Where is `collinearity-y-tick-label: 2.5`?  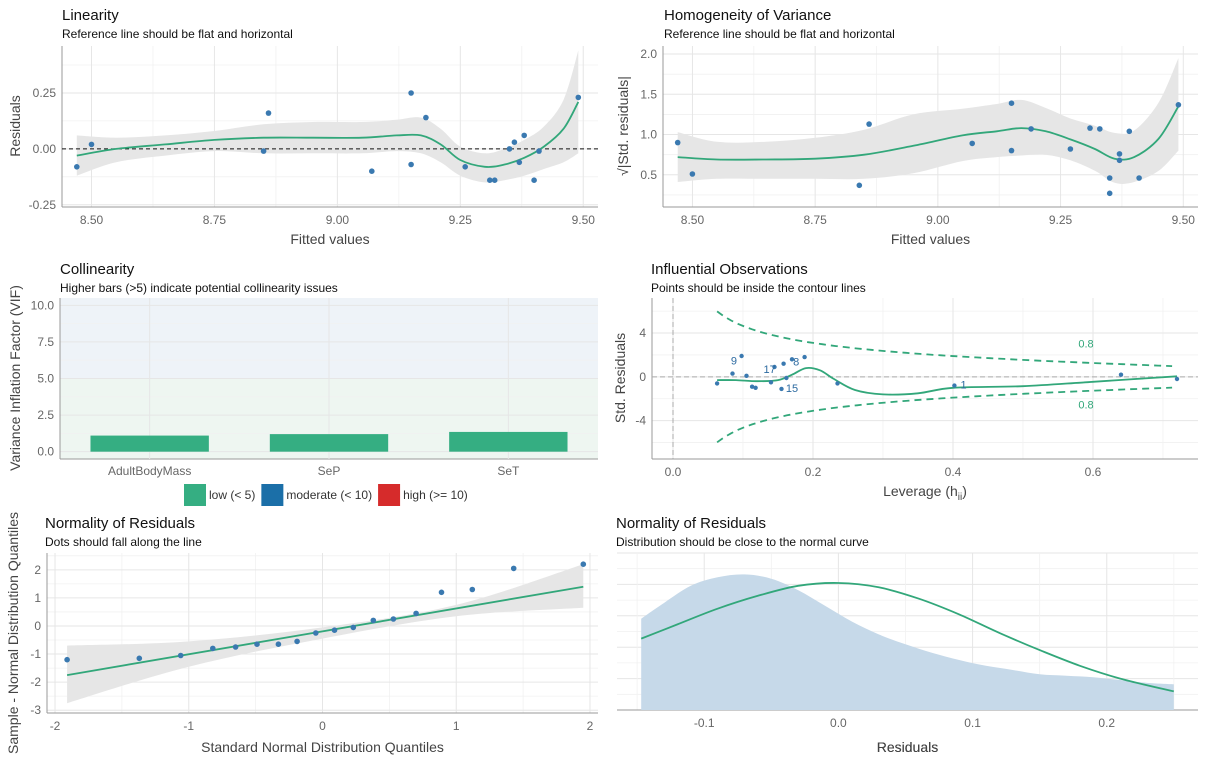 collinearity-y-tick-label: 2.5 is located at coordinates (45, 415).